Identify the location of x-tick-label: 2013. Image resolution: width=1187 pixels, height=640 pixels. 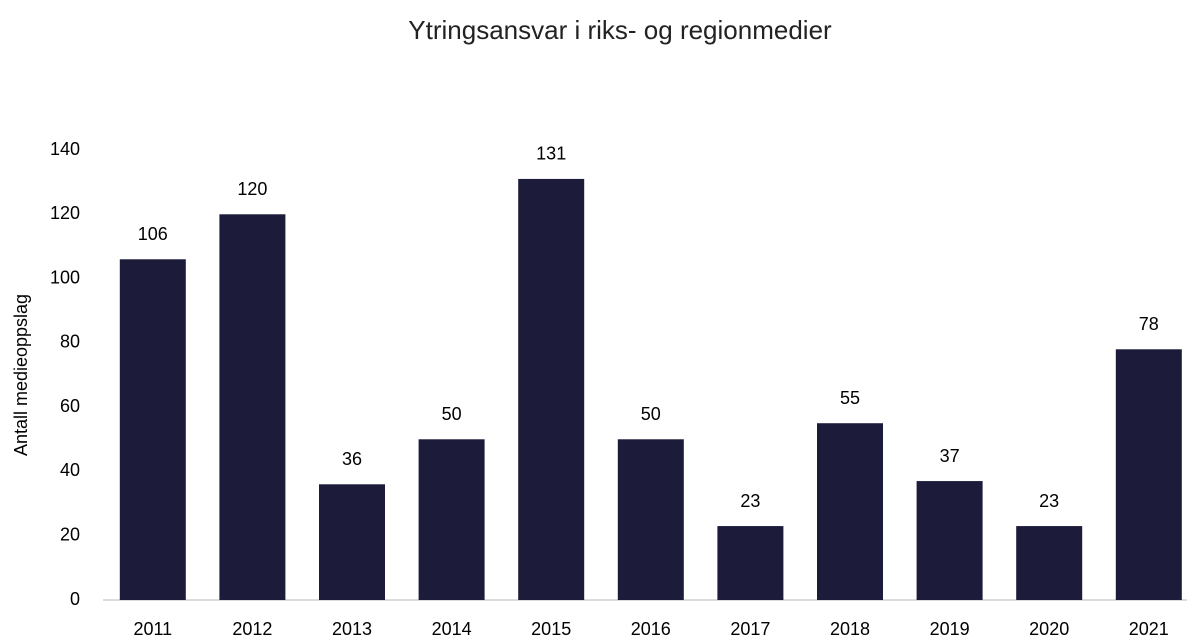
(352, 629).